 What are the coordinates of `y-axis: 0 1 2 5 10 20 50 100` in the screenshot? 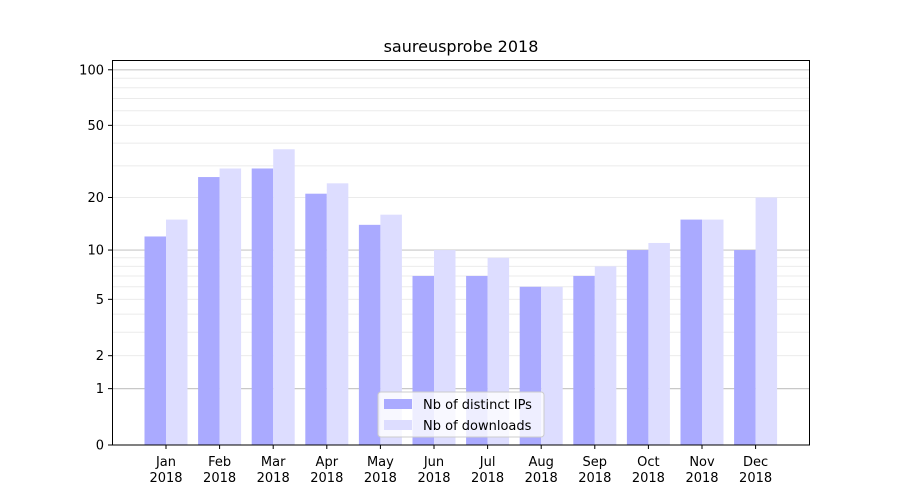 It's located at (95, 258).